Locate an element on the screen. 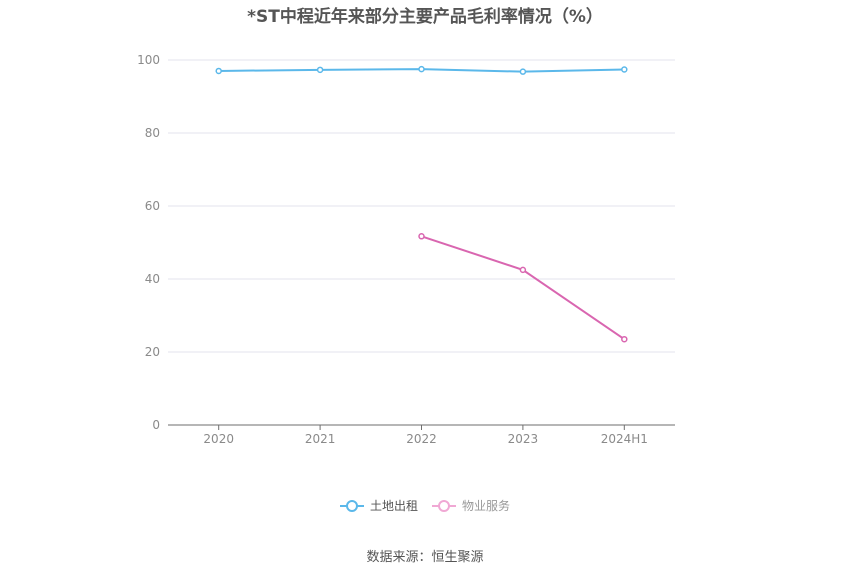  y-tick-label: 20 is located at coordinates (152, 352).